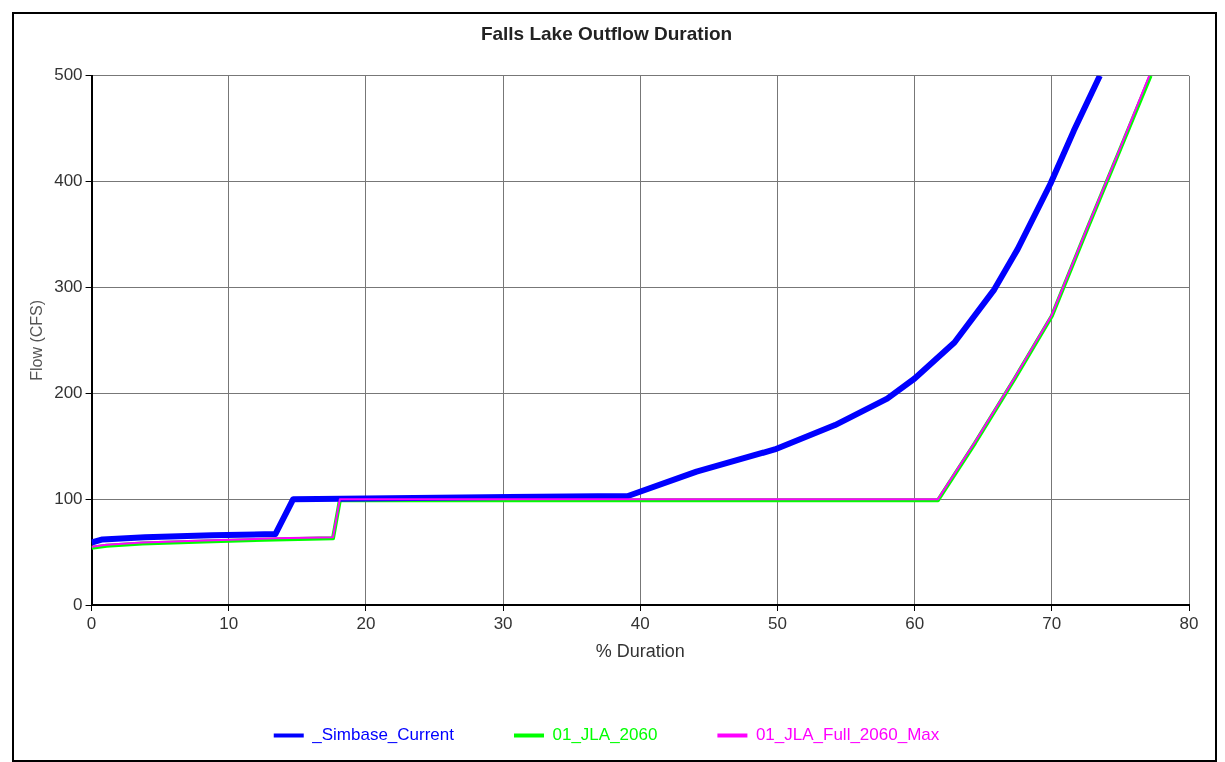 The width and height of the screenshot is (1225, 762). Describe the element at coordinates (383, 735) in the screenshot. I see `legend-label: _Simbase_Current` at that location.